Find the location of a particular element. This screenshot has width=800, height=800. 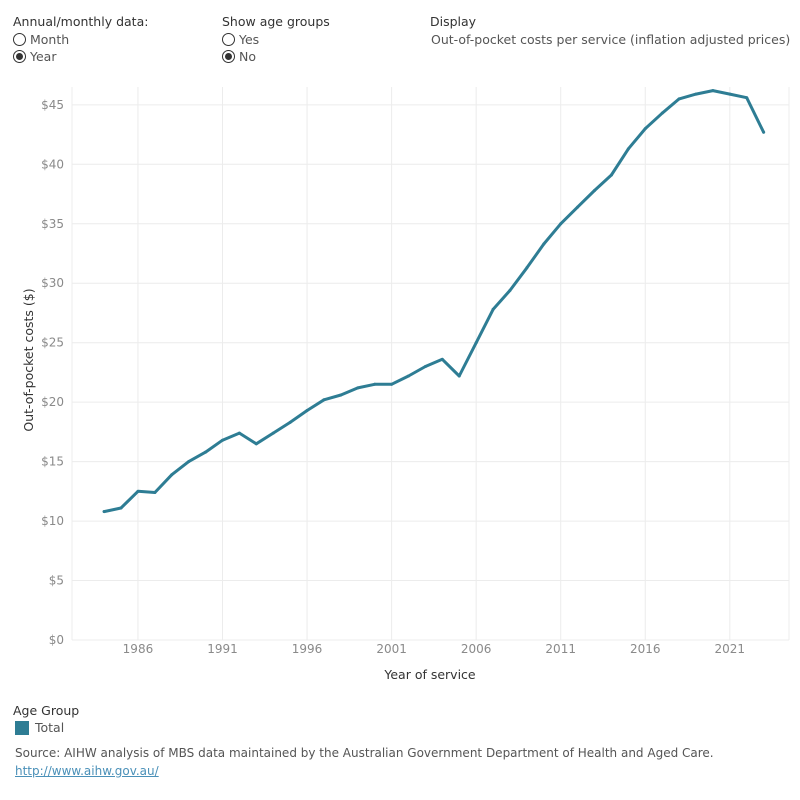

legend-item-label: Total is located at coordinates (50, 727).